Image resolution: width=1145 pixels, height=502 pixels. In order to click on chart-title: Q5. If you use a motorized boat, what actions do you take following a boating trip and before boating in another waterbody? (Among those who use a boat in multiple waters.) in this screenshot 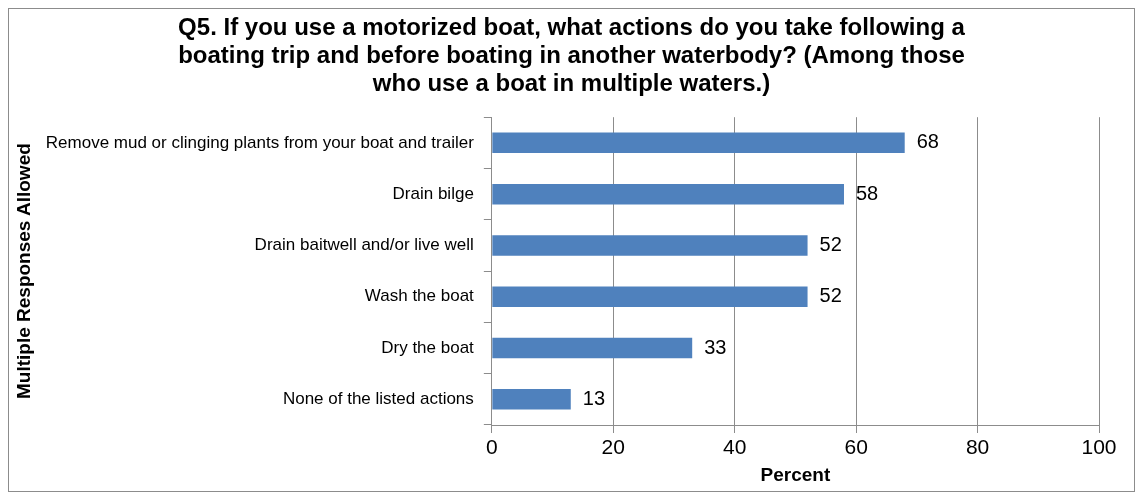, I will do `click(571, 55)`.